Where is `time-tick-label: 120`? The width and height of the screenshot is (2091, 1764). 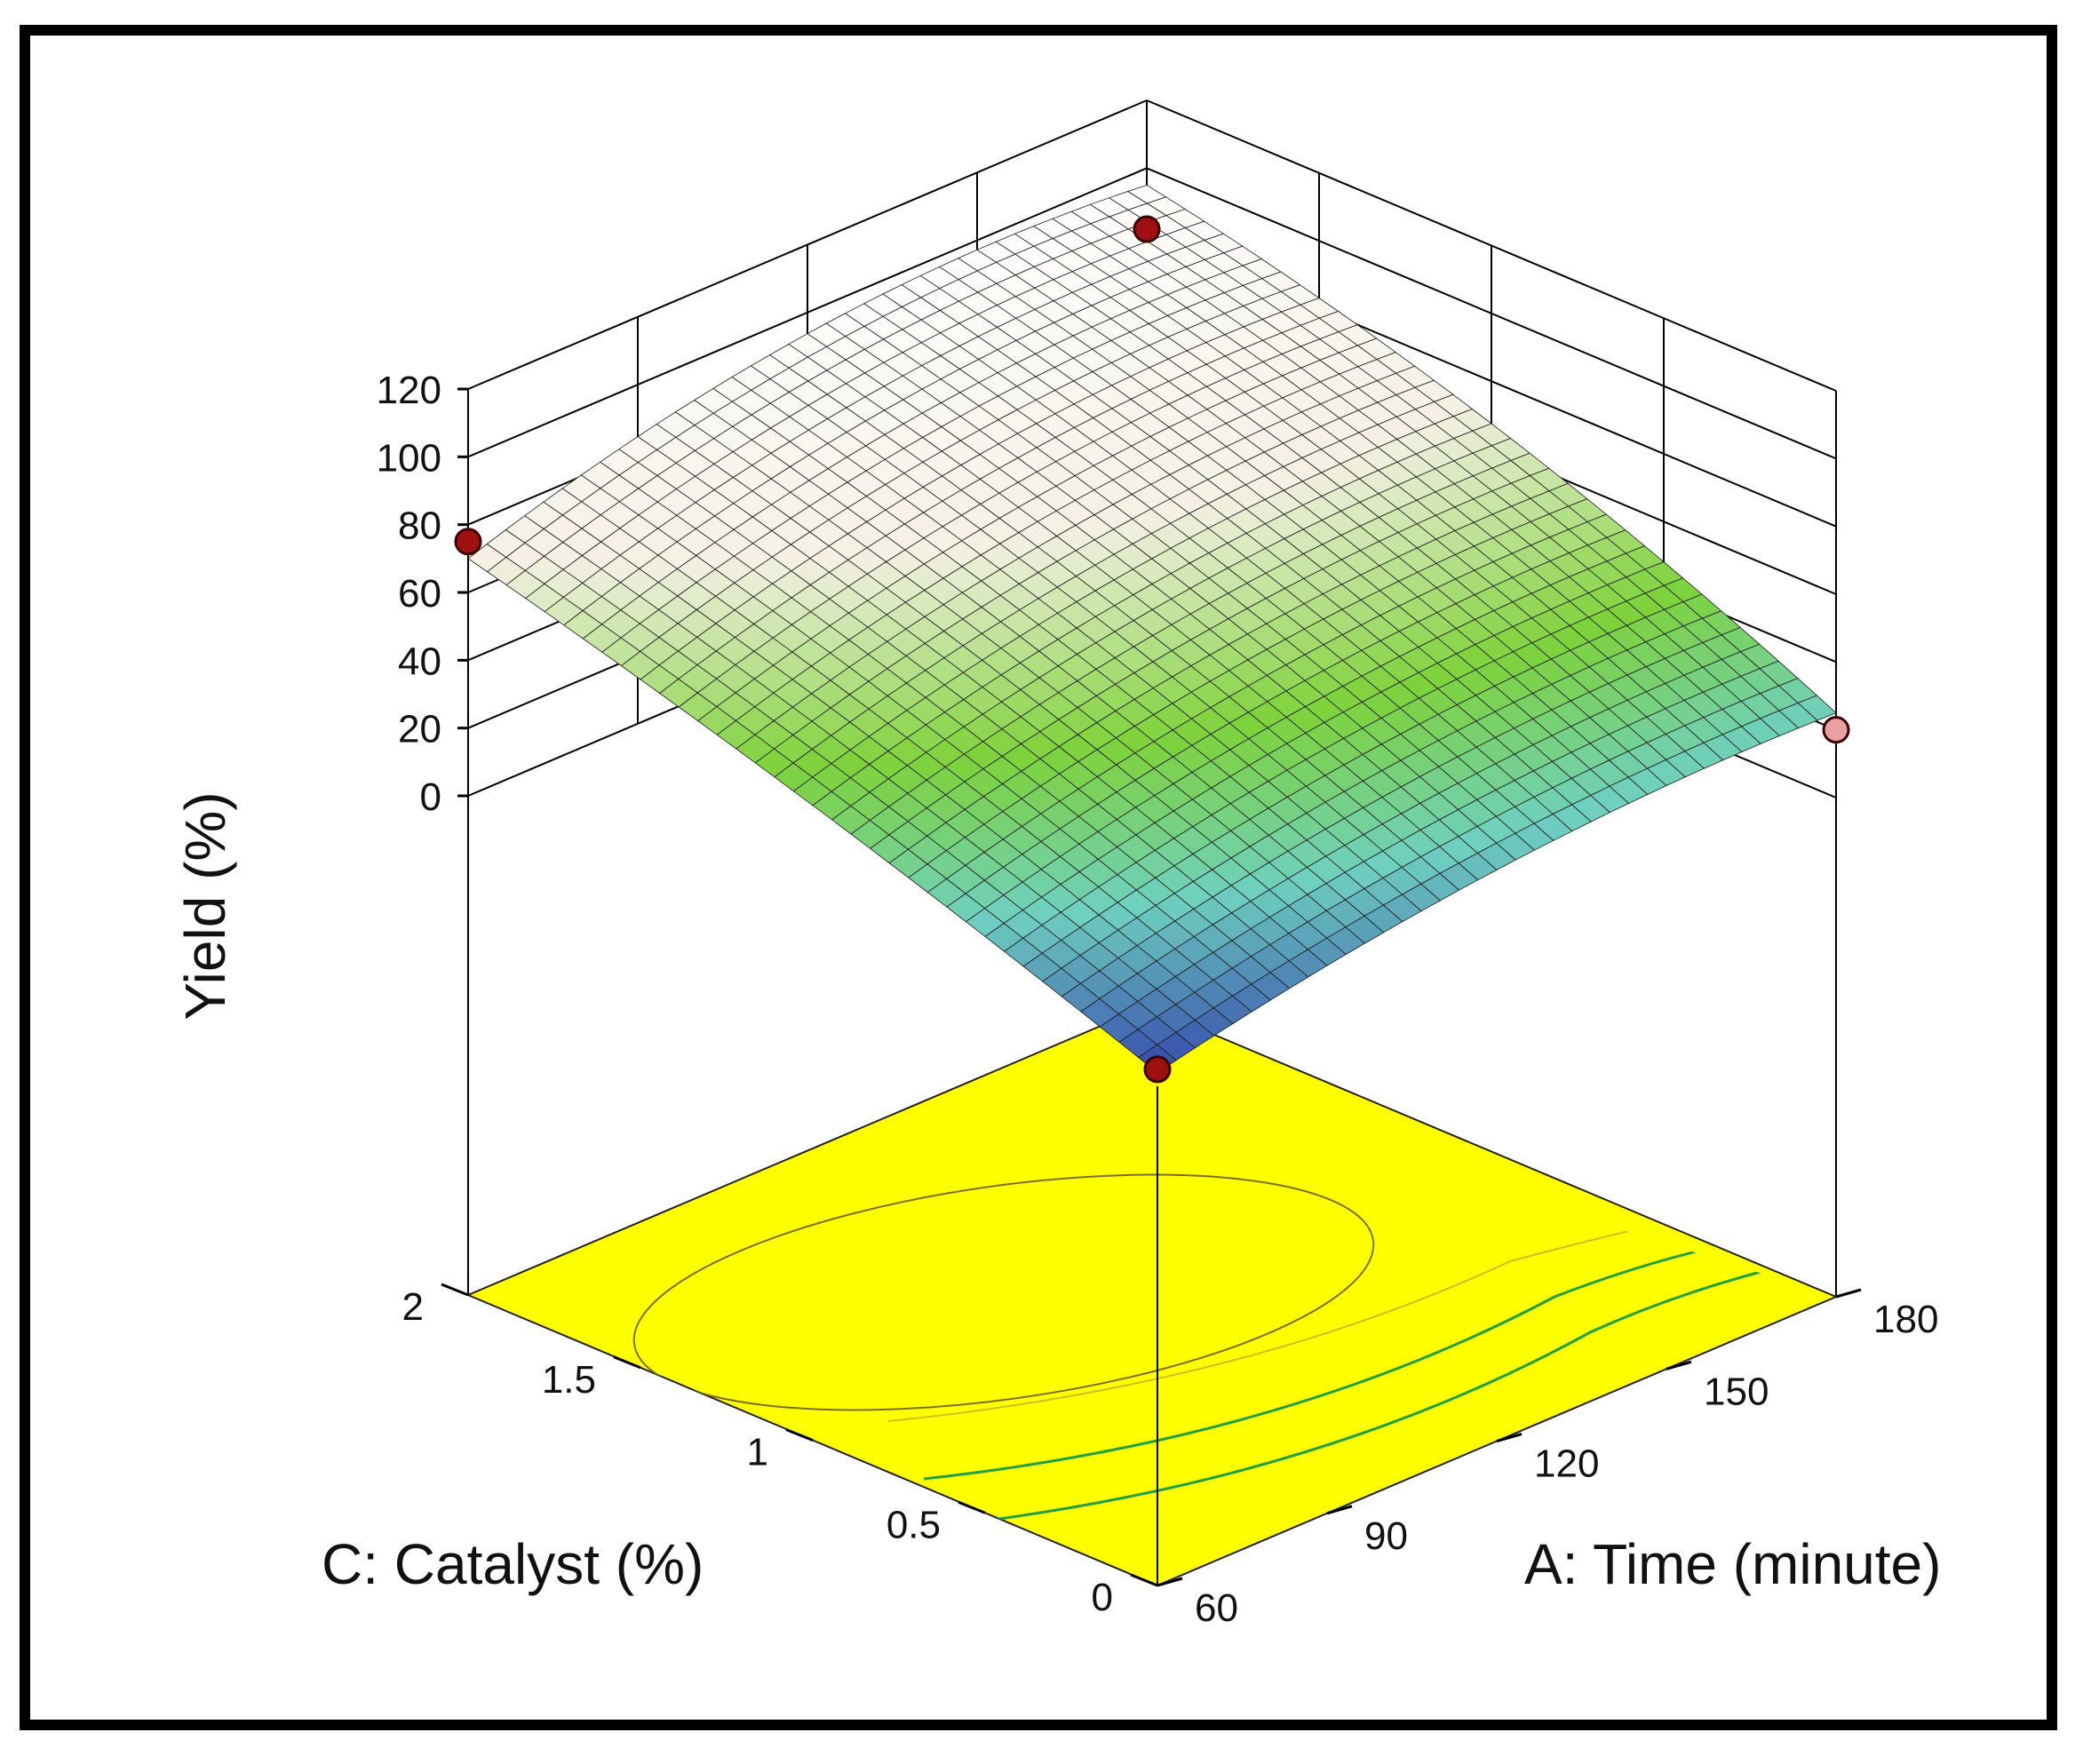
time-tick-label: 120 is located at coordinates (1566, 1464).